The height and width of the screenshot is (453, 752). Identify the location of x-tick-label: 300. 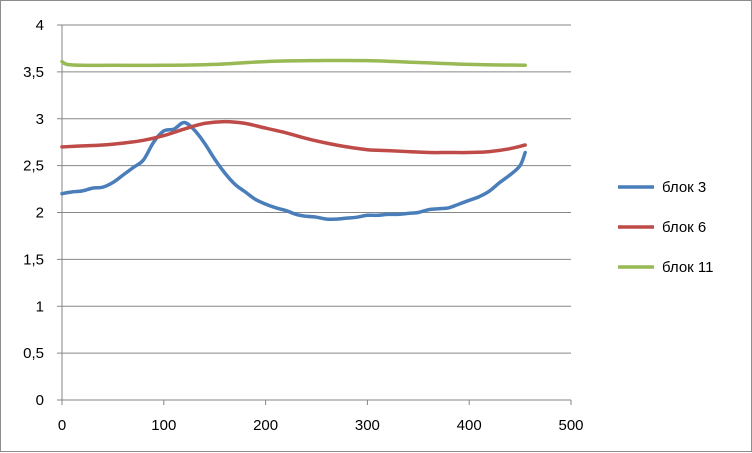
(367, 425).